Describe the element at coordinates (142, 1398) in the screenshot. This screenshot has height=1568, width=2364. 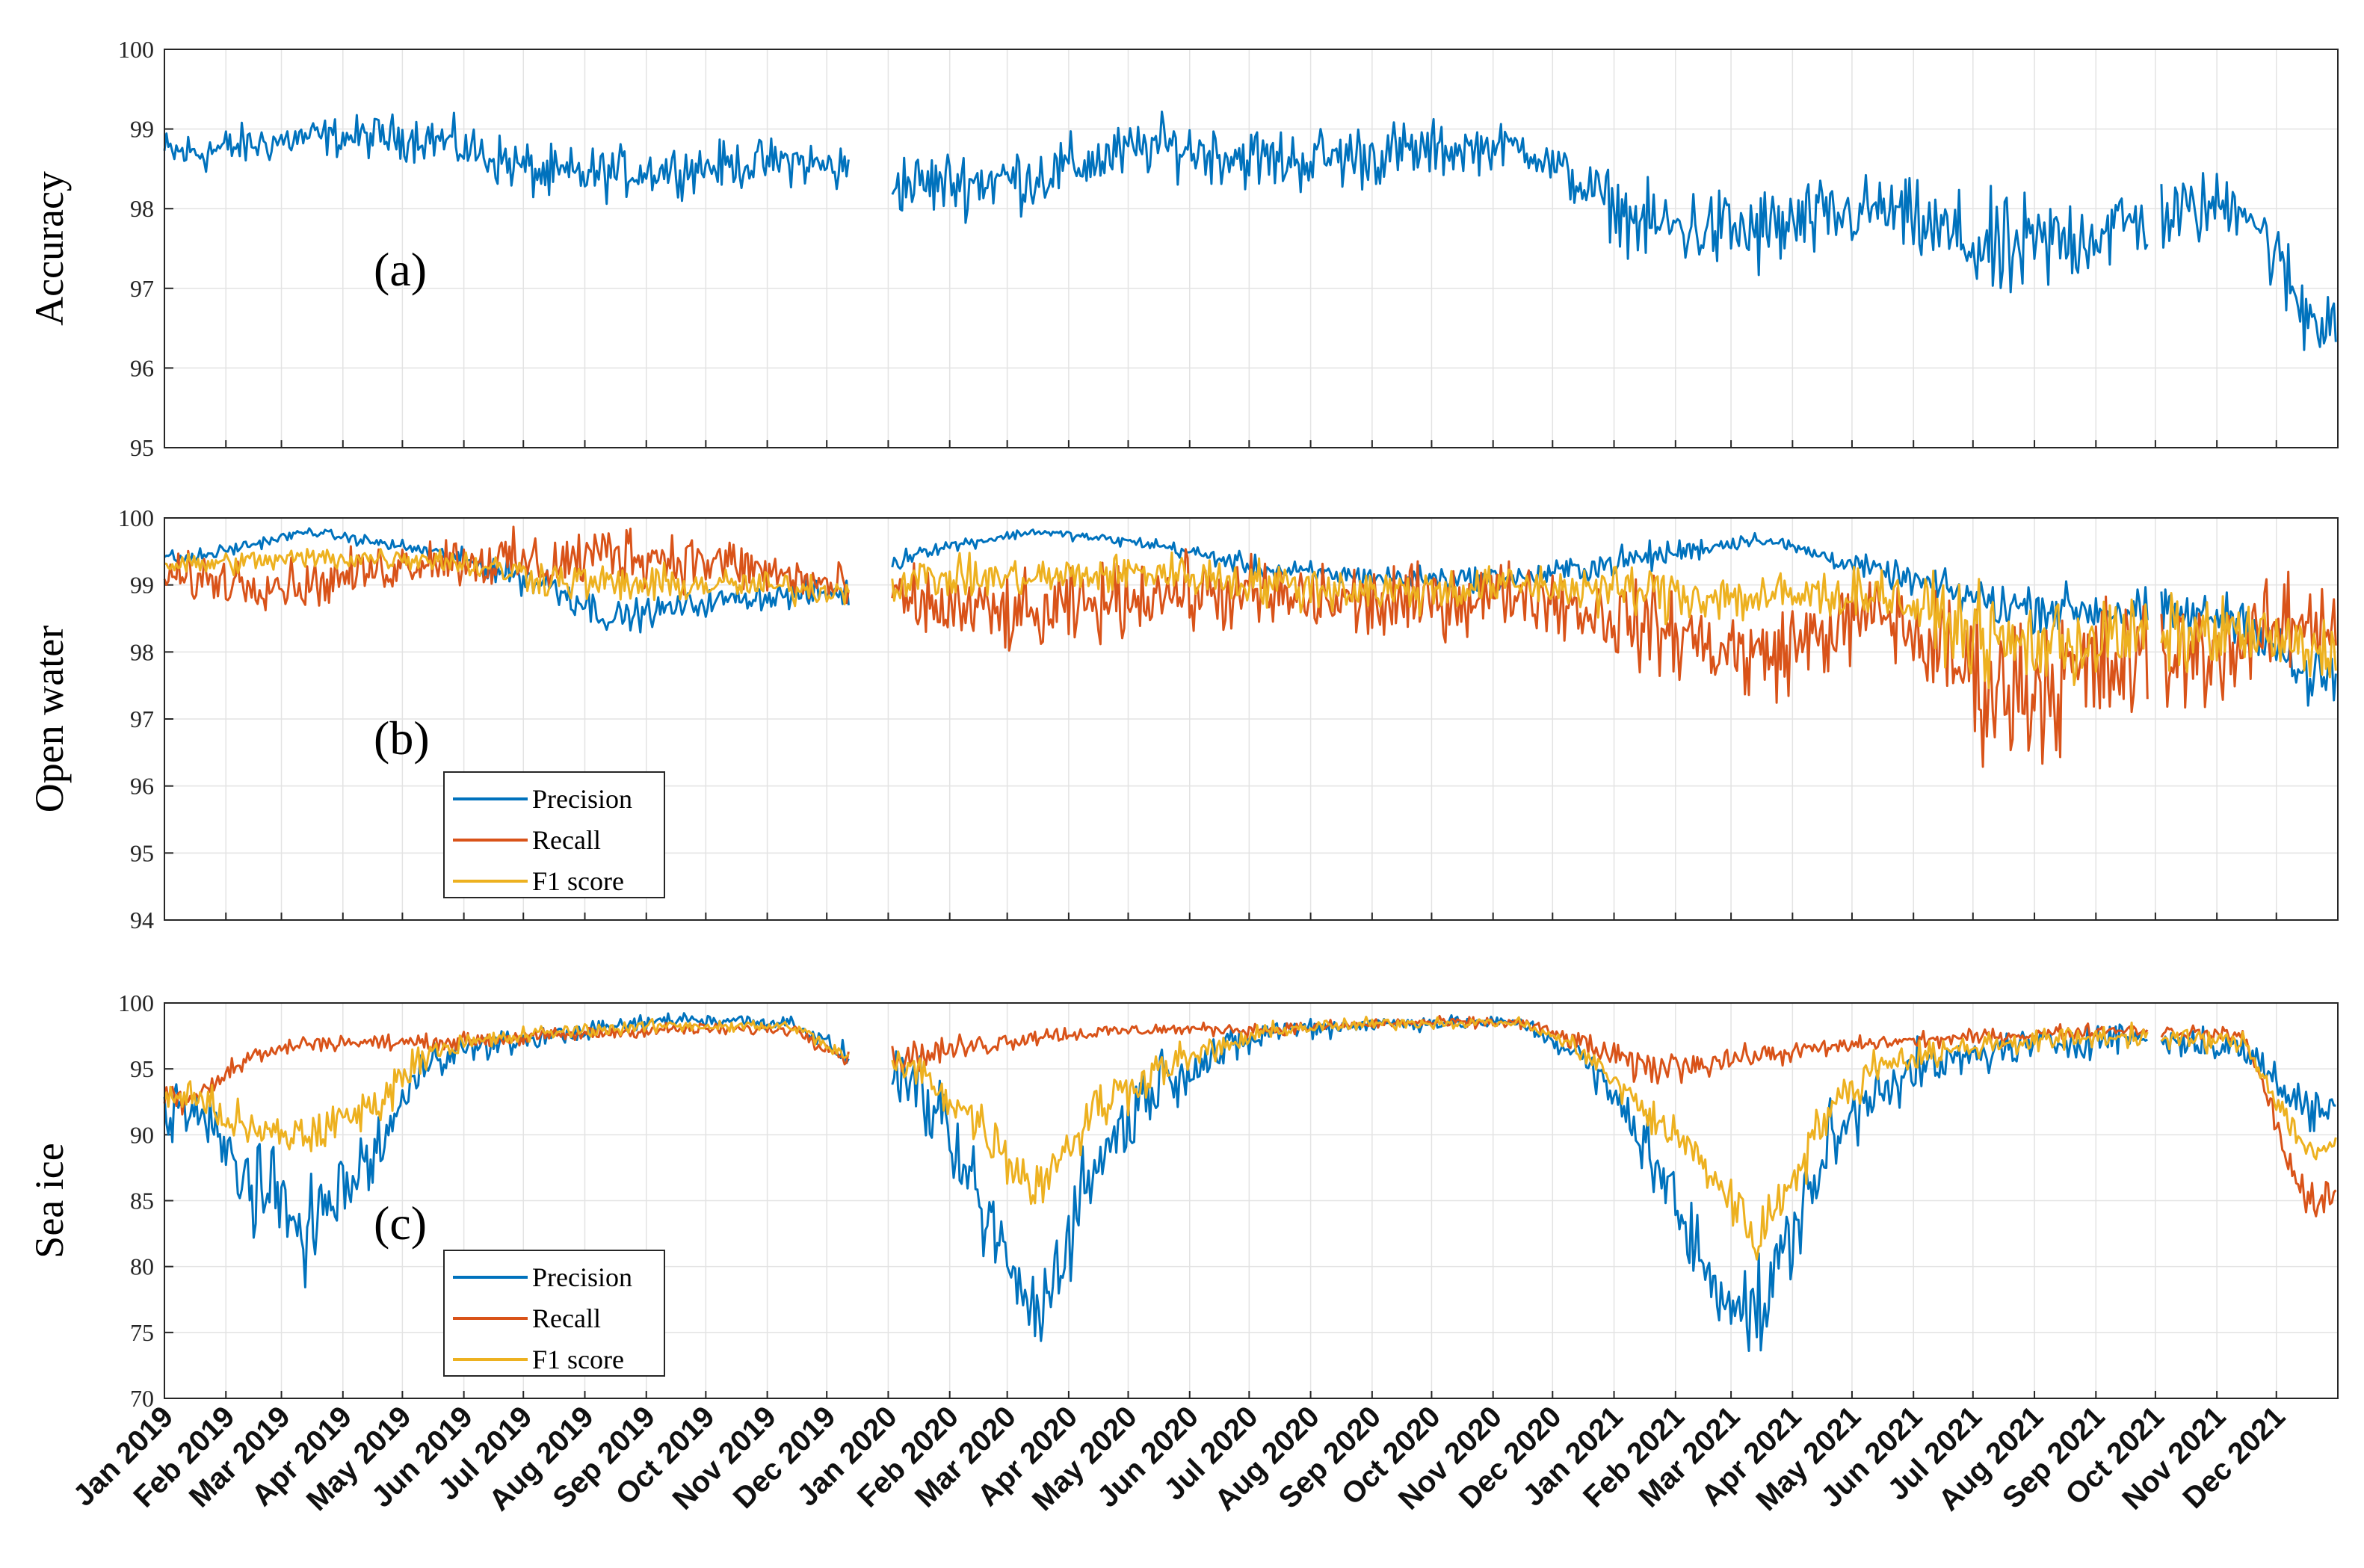
I see `y-tick-label: 70` at that location.